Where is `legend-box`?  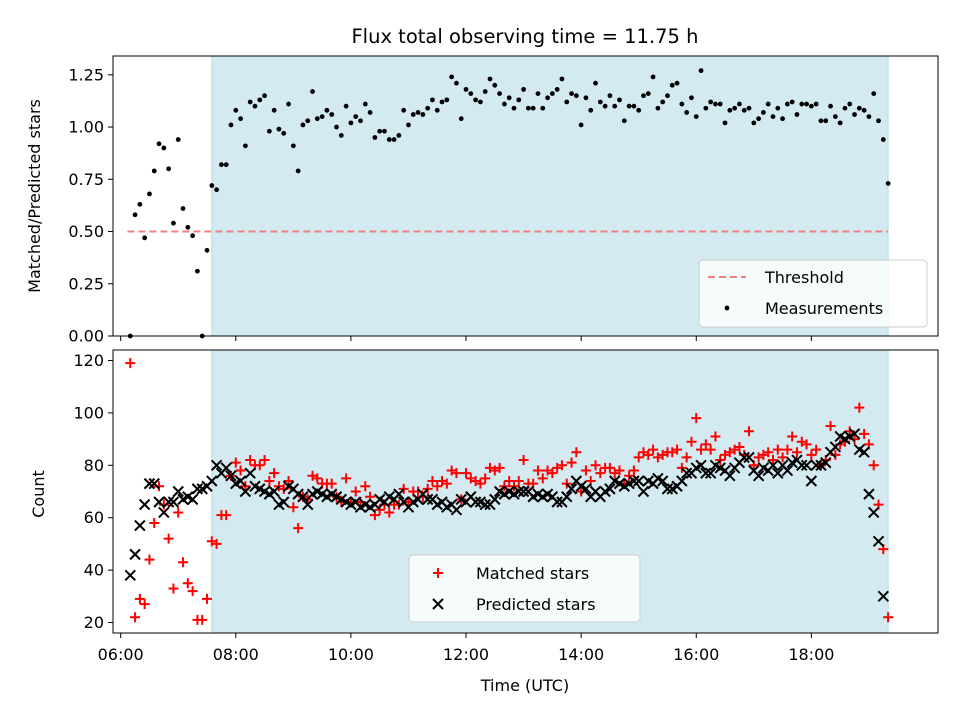 legend-box is located at coordinates (813, 293).